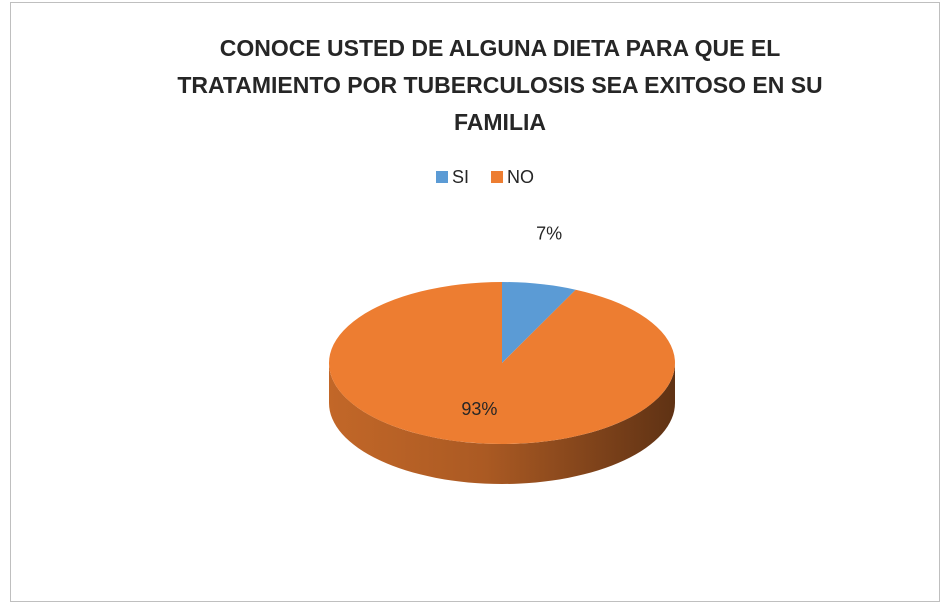 Image resolution: width=951 pixels, height=602 pixels. I want to click on legend-label: SI, so click(460, 177).